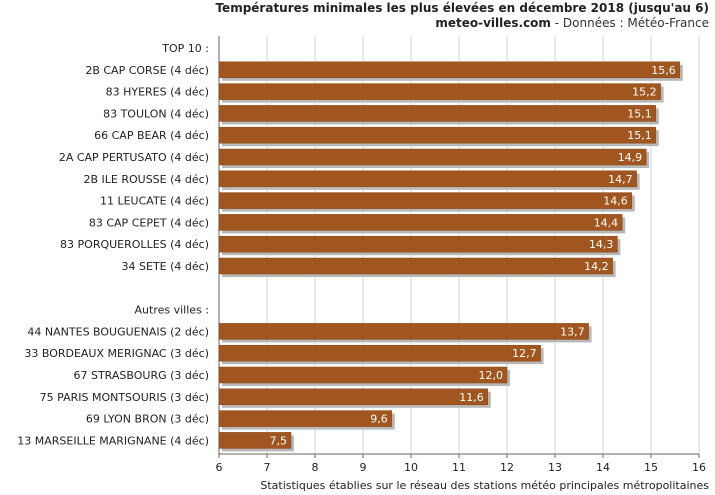  Describe the element at coordinates (471, 397) in the screenshot. I see `data-label: 11,6` at that location.